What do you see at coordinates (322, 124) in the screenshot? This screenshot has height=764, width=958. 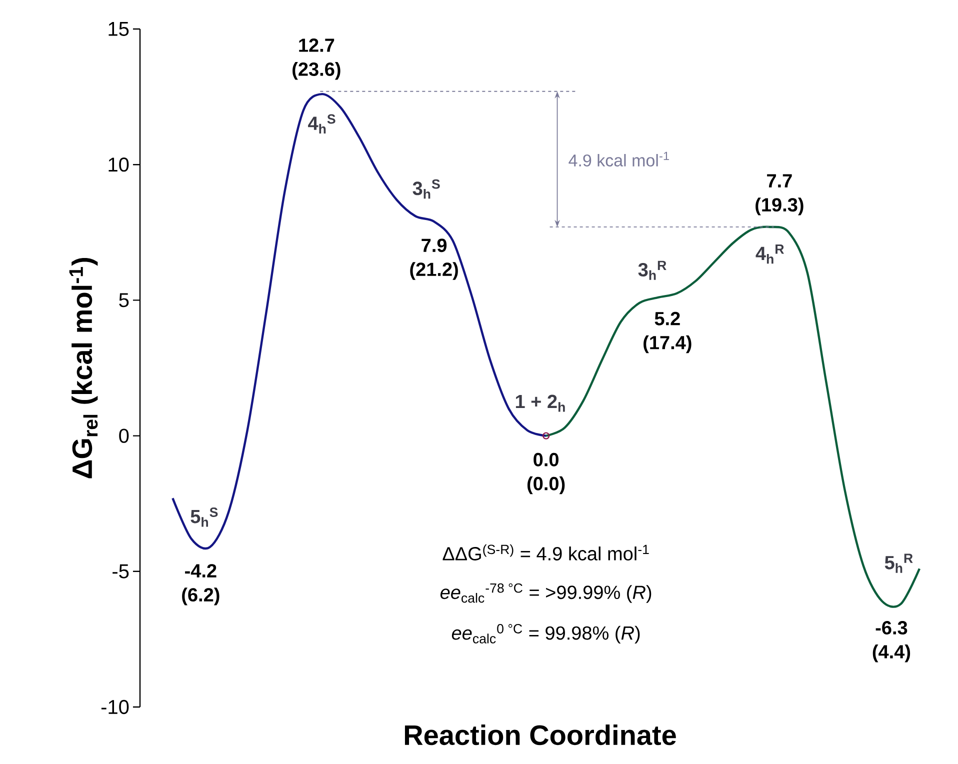 I see `annotation: 4$_{h}$S` at bounding box center [322, 124].